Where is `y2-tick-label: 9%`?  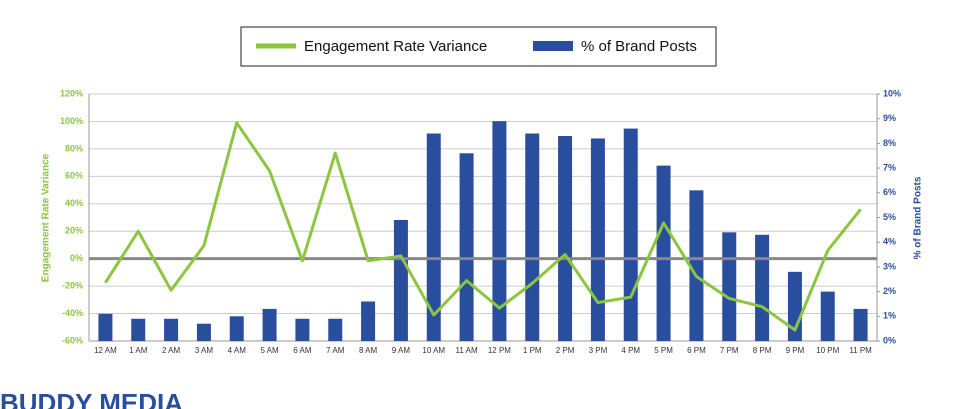
y2-tick-label: 9% is located at coordinates (889, 118).